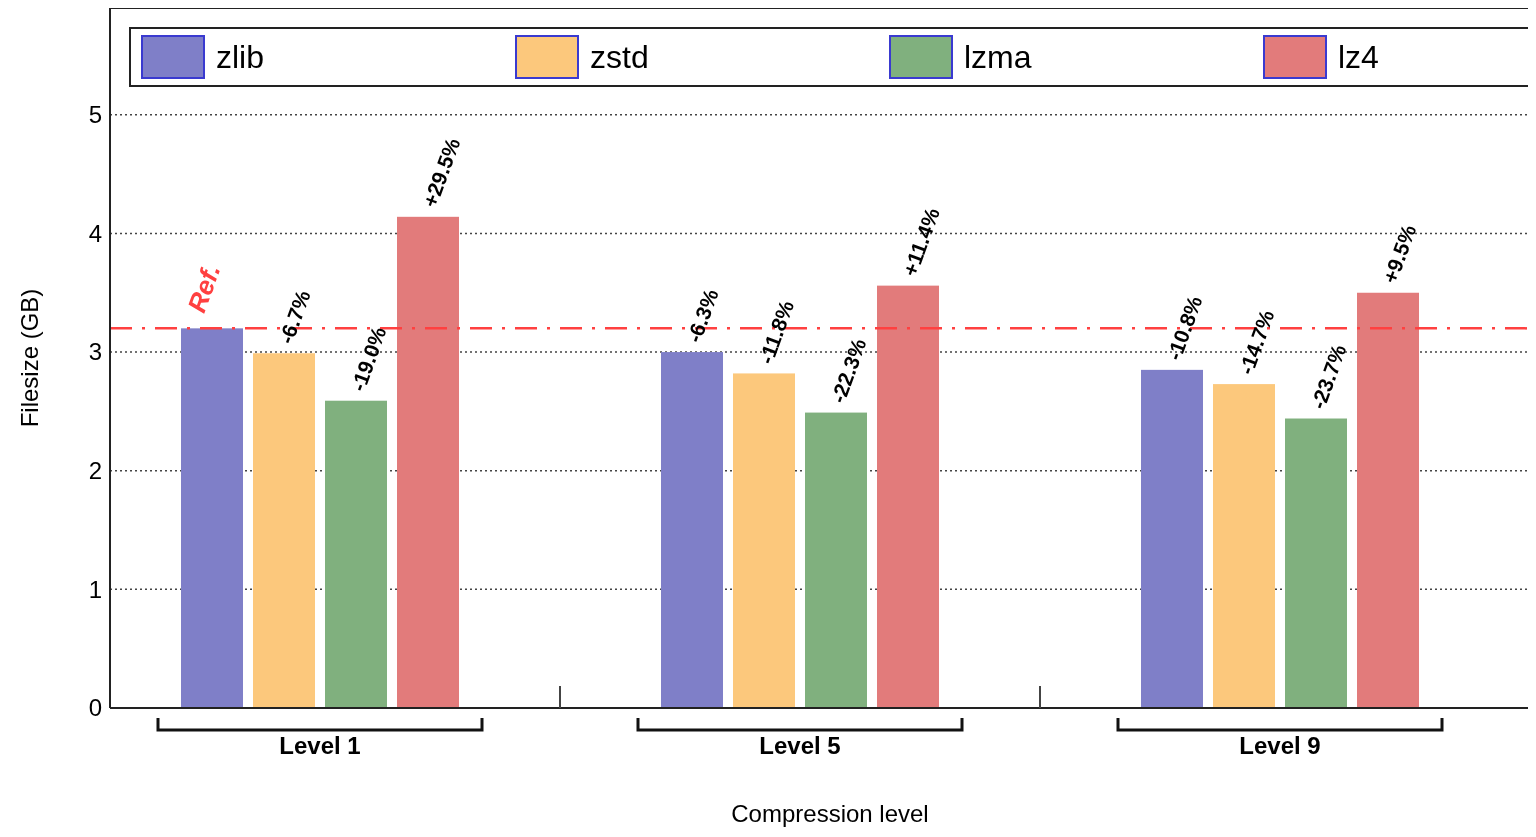 The height and width of the screenshot is (837, 1536). Describe the element at coordinates (702, 315) in the screenshot. I see `annotation: -6.3%` at that location.